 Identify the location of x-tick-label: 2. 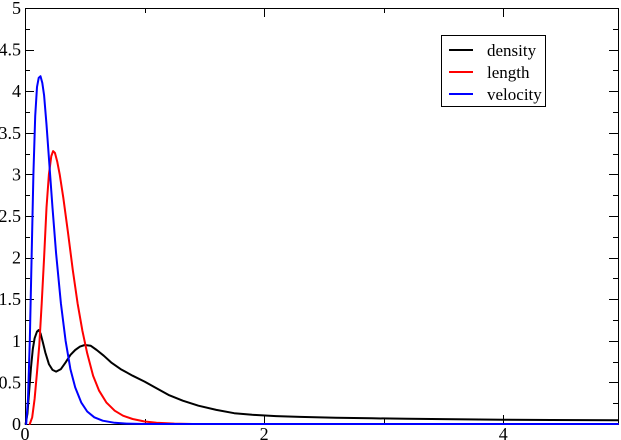
(264, 432).